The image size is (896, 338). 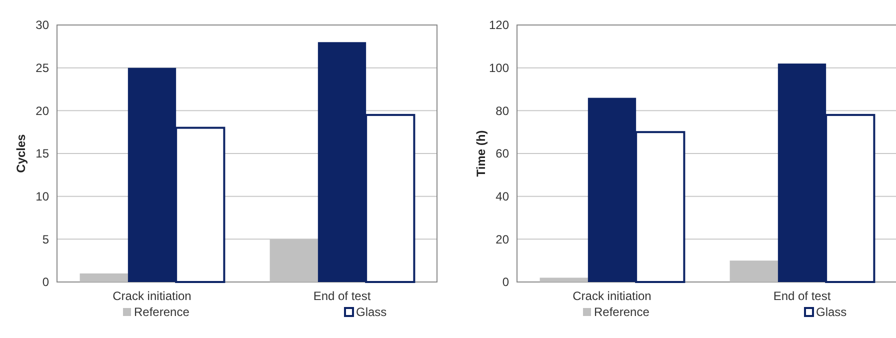 I want to click on y-tick-label: 30, so click(x=43, y=25).